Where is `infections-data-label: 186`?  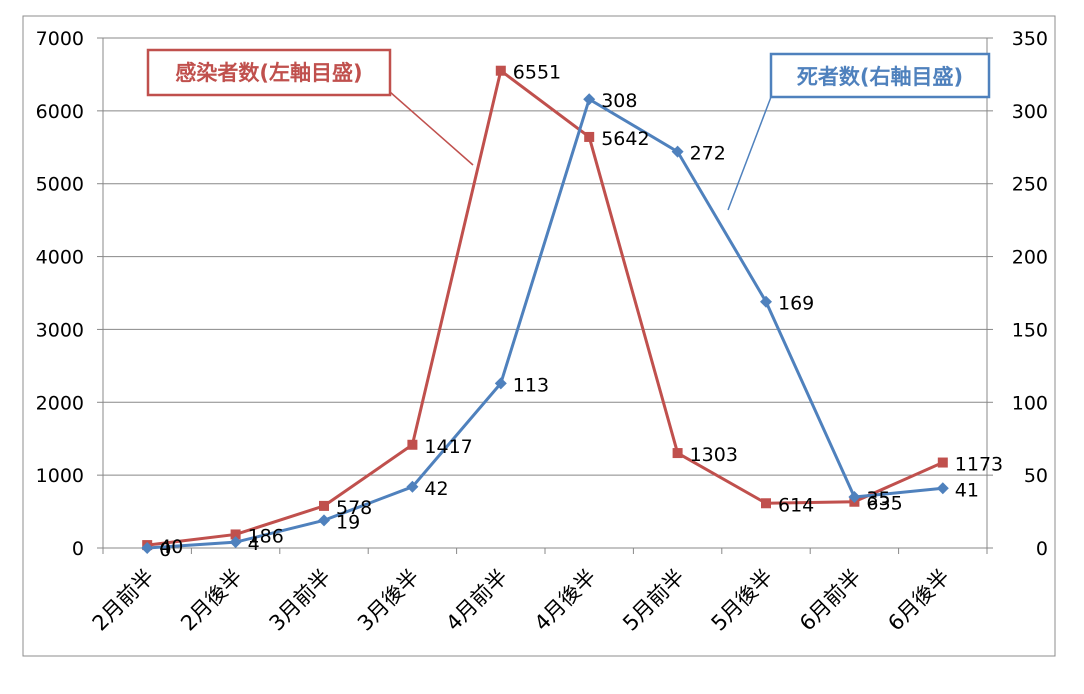 infections-data-label: 186 is located at coordinates (266, 536).